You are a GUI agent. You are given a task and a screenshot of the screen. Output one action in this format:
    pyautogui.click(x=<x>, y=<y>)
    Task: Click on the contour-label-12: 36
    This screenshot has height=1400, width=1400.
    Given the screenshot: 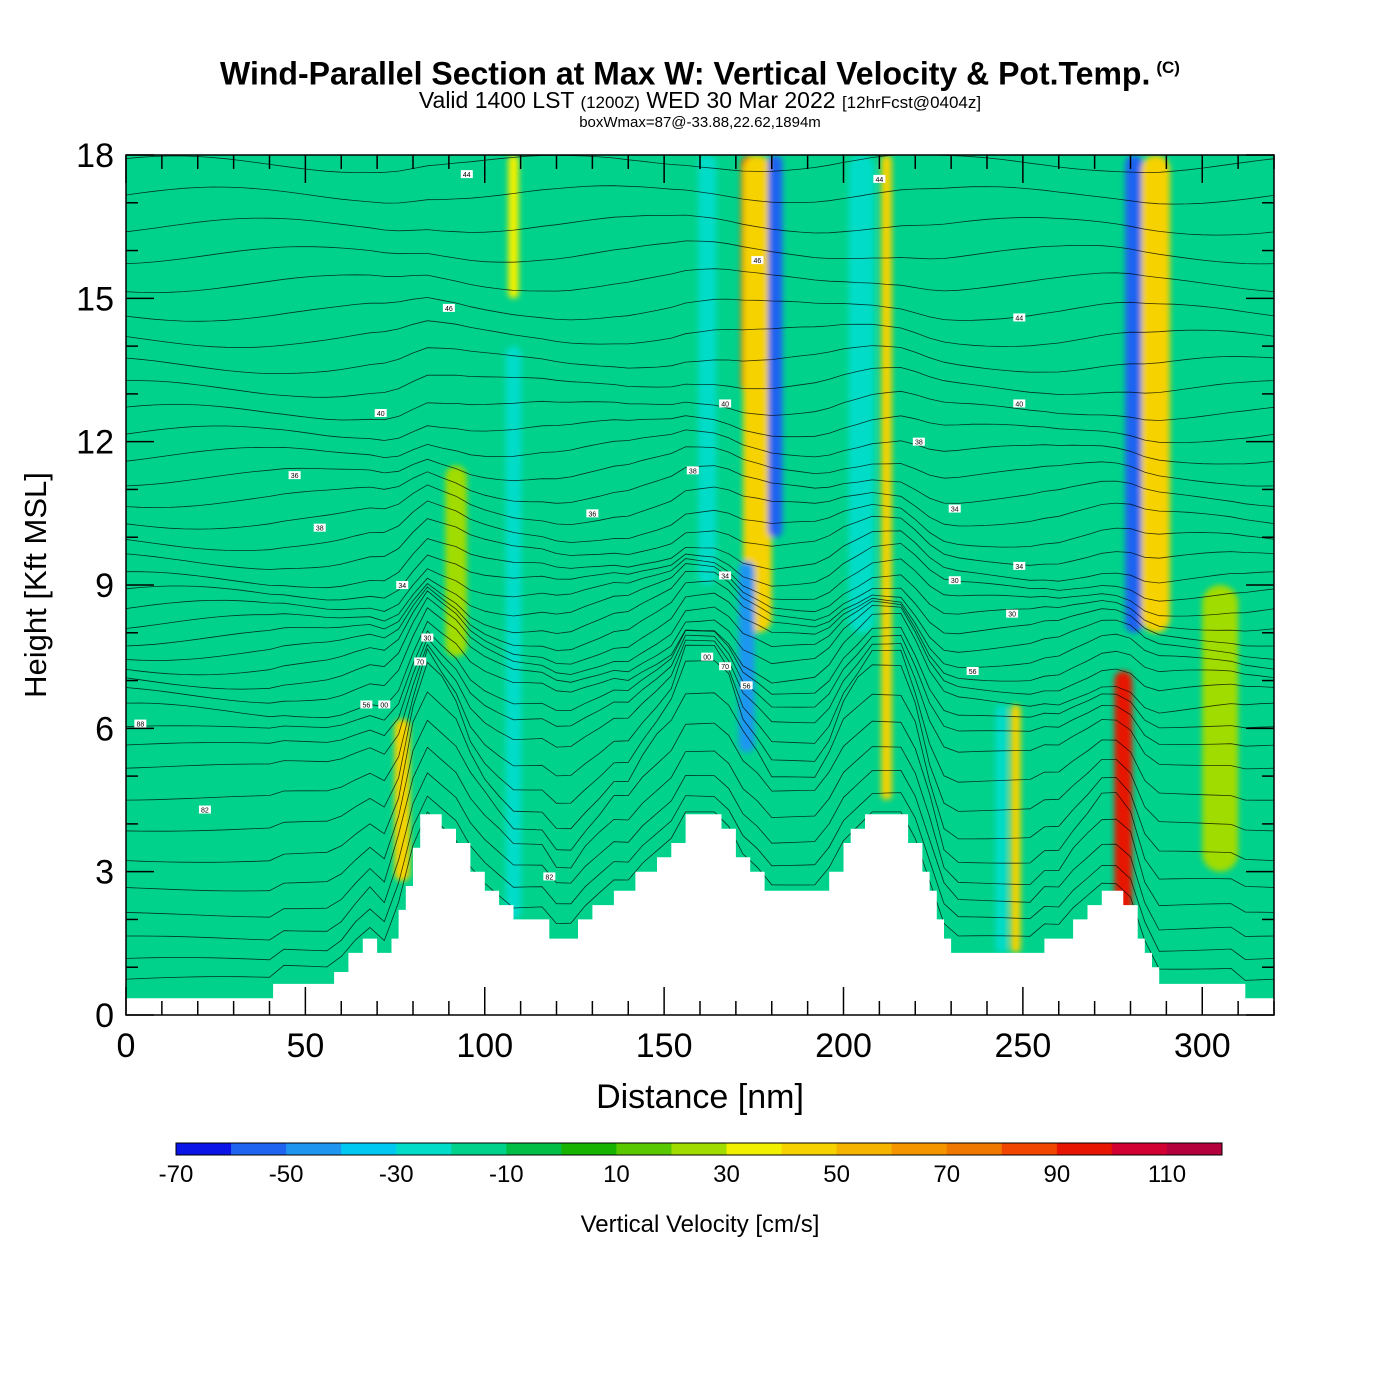 What is the action you would take?
    pyautogui.click(x=592, y=513)
    